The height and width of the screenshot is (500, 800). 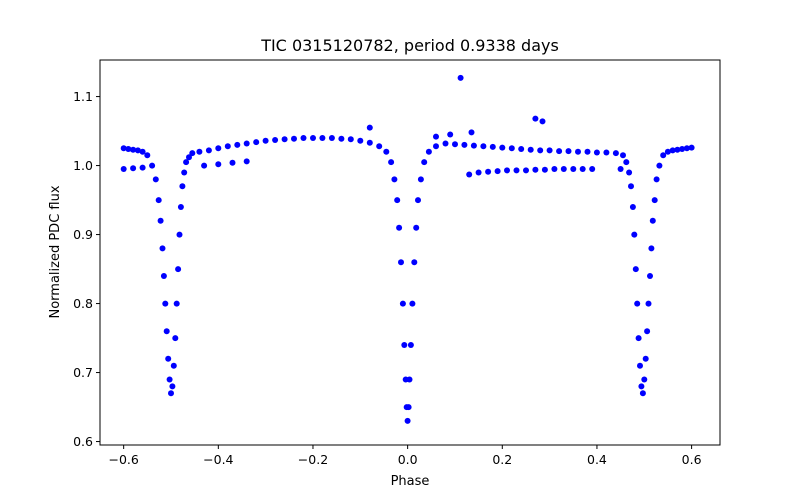 What do you see at coordinates (409, 45) in the screenshot?
I see `chart-title: TIC 0315120782, period 0.9338 days` at bounding box center [409, 45].